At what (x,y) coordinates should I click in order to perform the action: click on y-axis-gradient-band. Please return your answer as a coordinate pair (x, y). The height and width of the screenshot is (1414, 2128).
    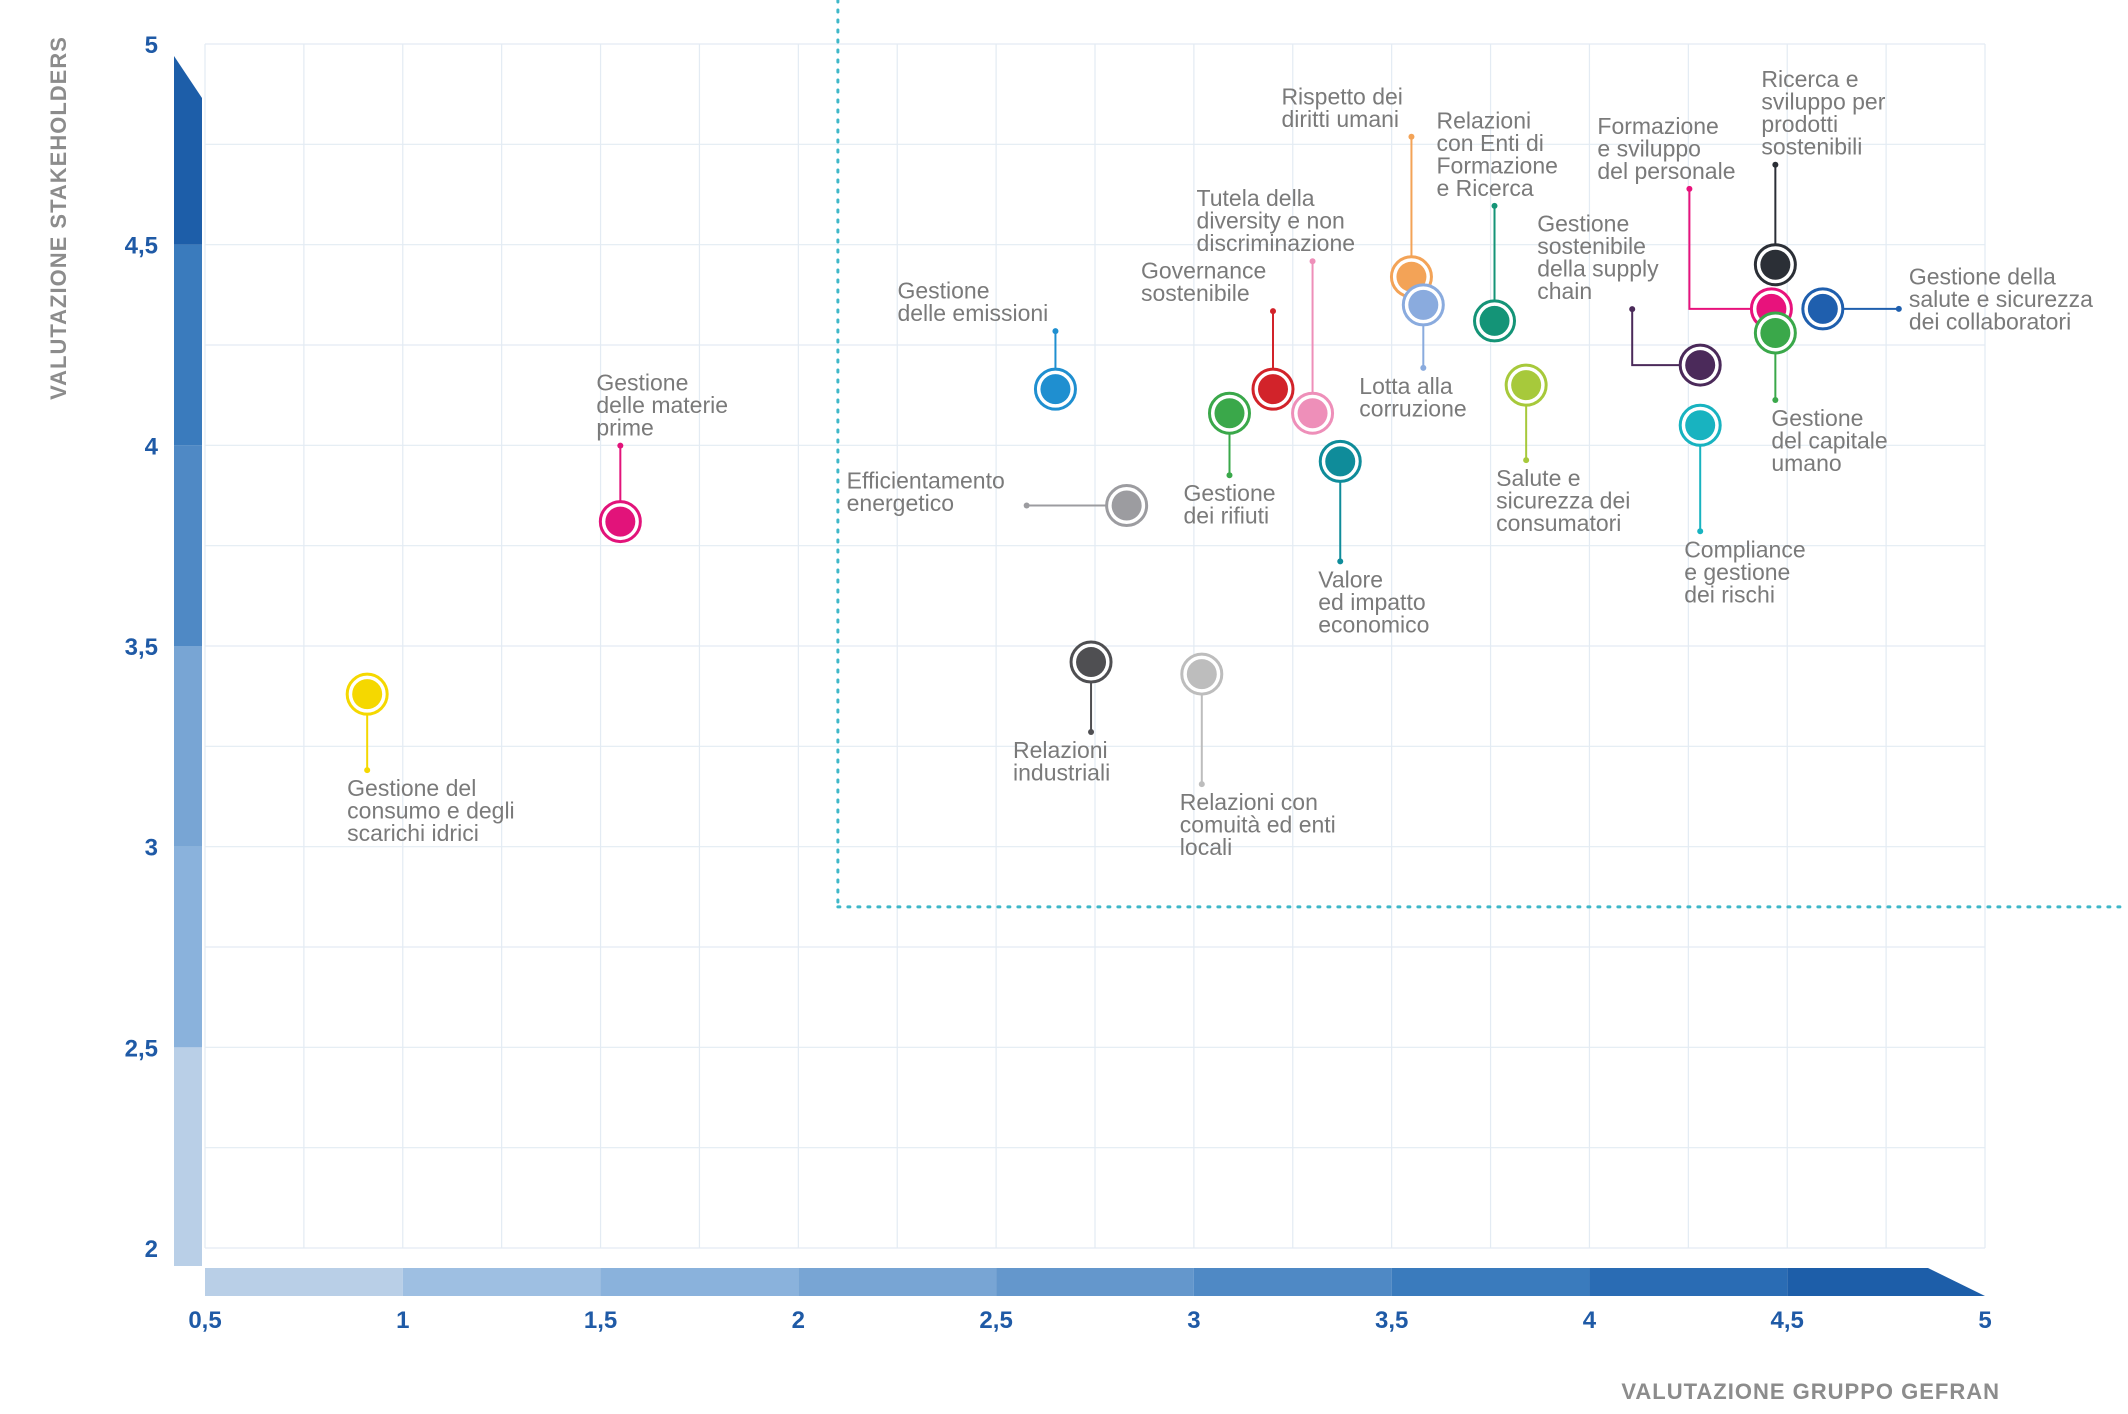
    Looking at the image, I should click on (188, 661).